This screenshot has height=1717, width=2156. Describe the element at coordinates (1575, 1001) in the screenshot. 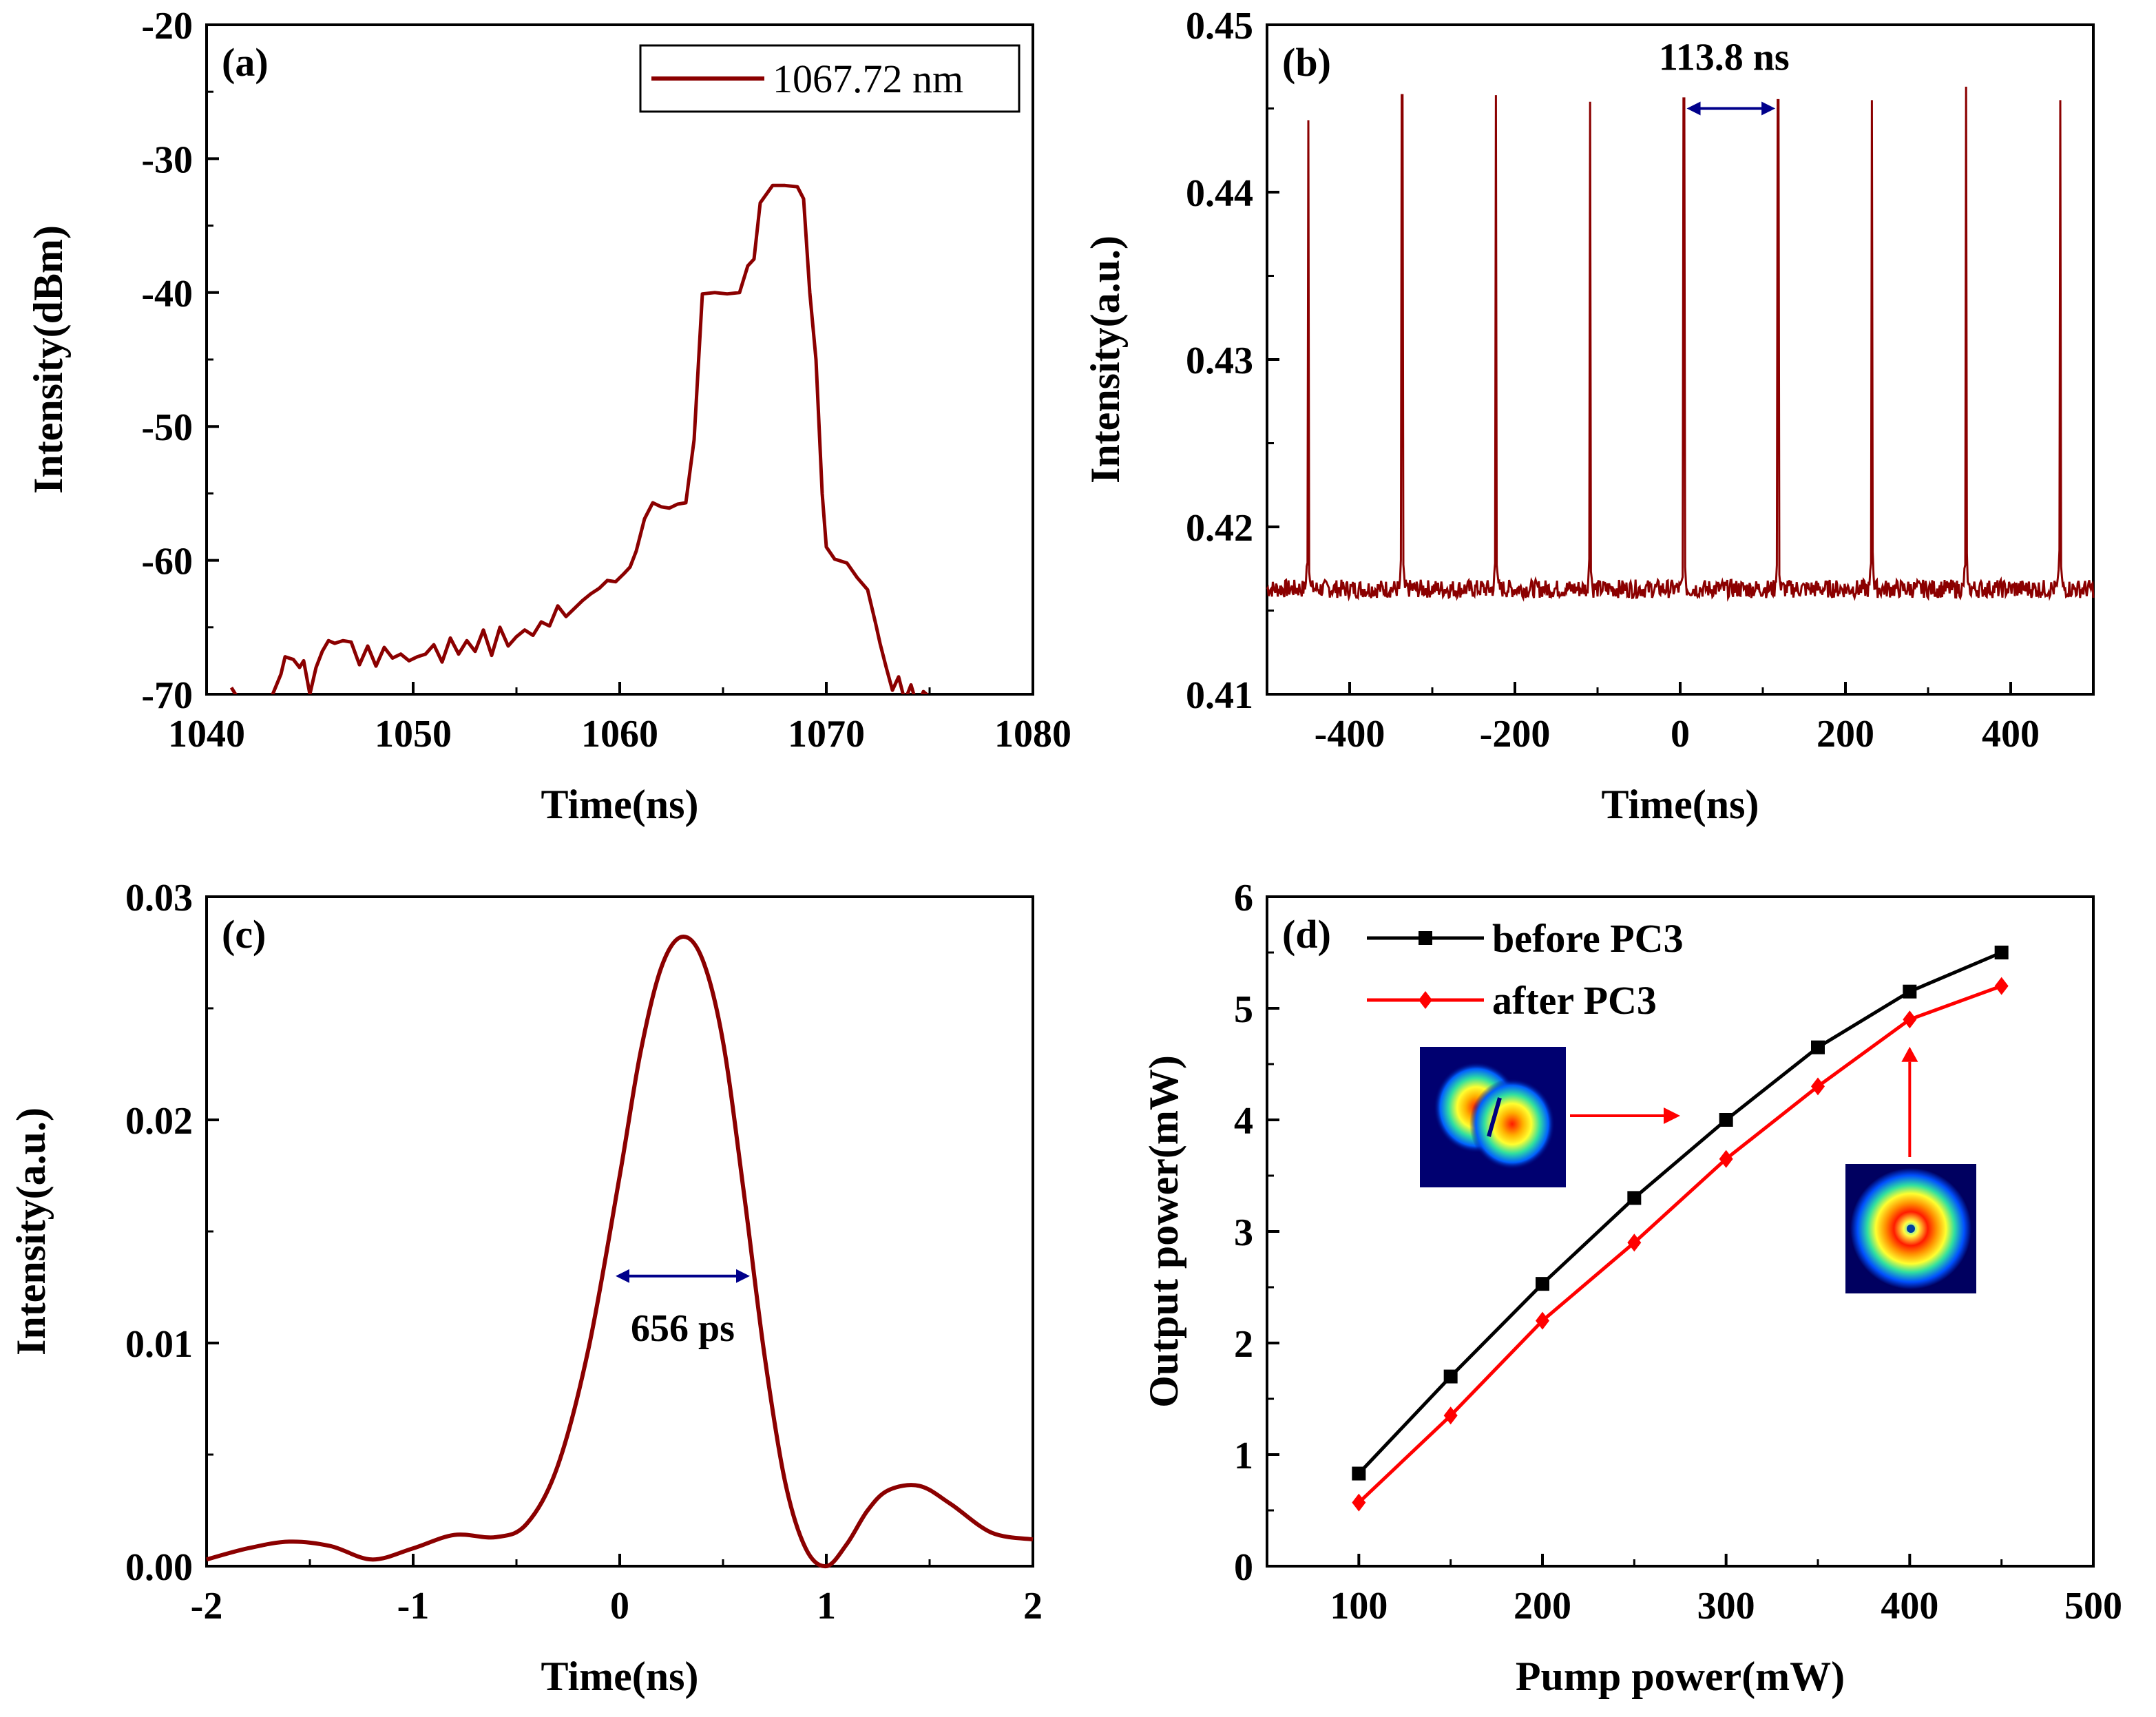

I see `legend-label-after-pc3: after PC3` at that location.